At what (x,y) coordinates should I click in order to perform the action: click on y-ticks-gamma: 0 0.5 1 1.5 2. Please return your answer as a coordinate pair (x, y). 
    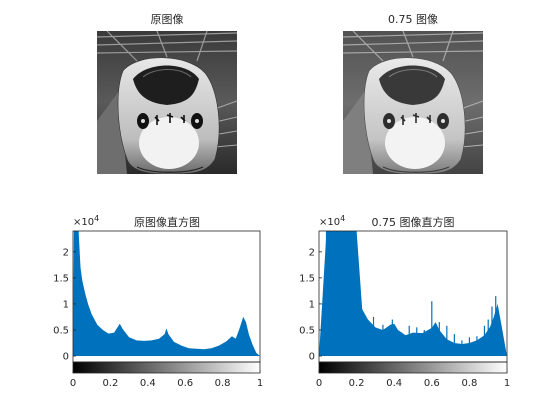
    Looking at the image, I should click on (310, 305).